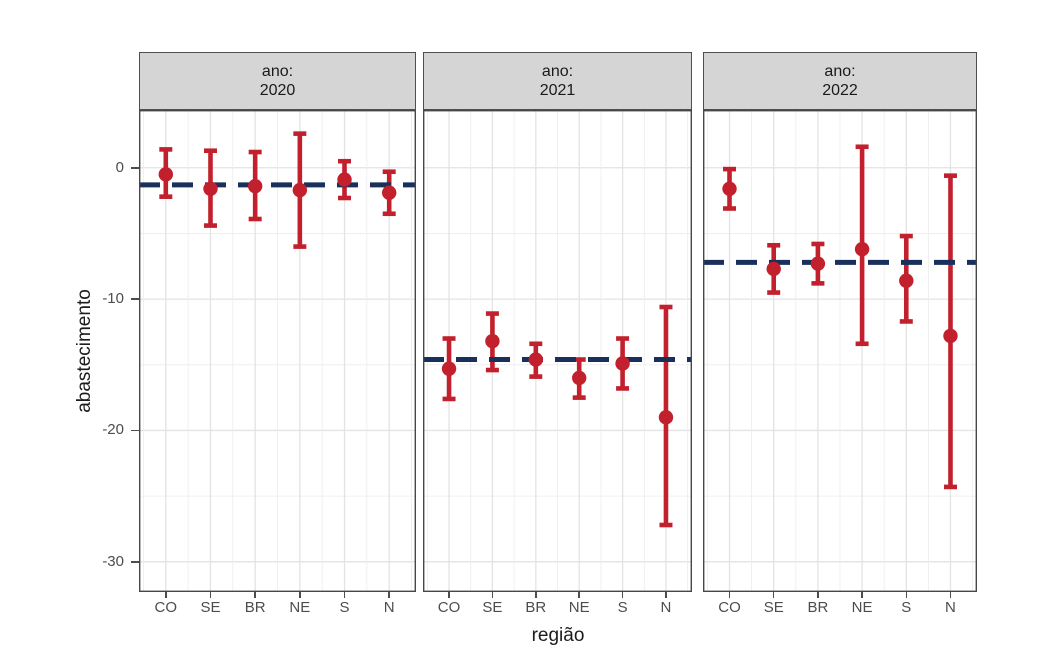 This screenshot has width=1041, height=666. What do you see at coordinates (557, 90) in the screenshot?
I see `facet-strip-year: 2021` at bounding box center [557, 90].